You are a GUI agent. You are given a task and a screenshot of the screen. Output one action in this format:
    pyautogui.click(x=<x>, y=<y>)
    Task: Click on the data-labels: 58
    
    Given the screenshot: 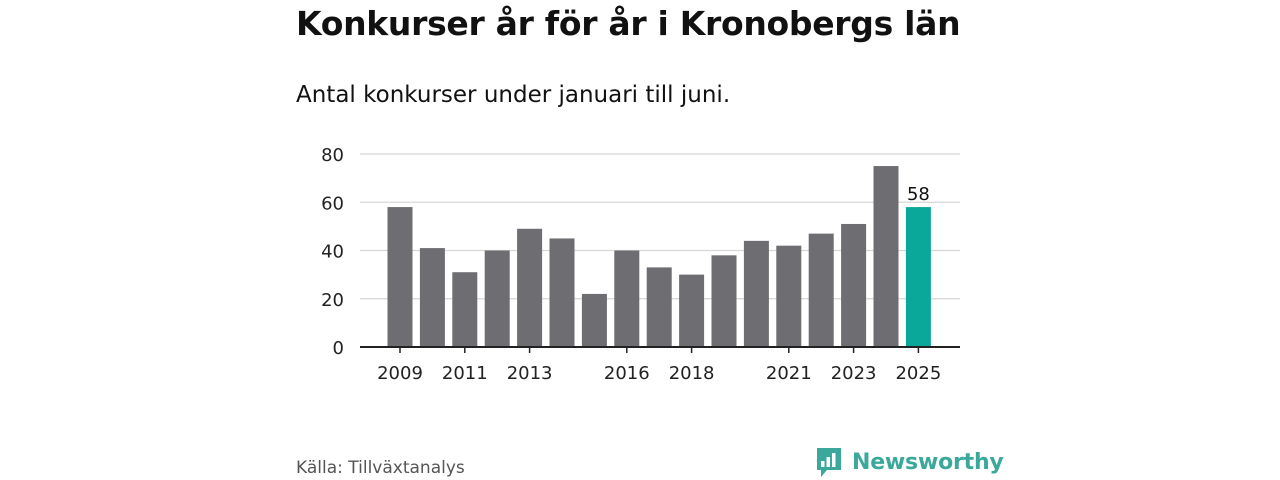 What is the action you would take?
    pyautogui.click(x=918, y=194)
    